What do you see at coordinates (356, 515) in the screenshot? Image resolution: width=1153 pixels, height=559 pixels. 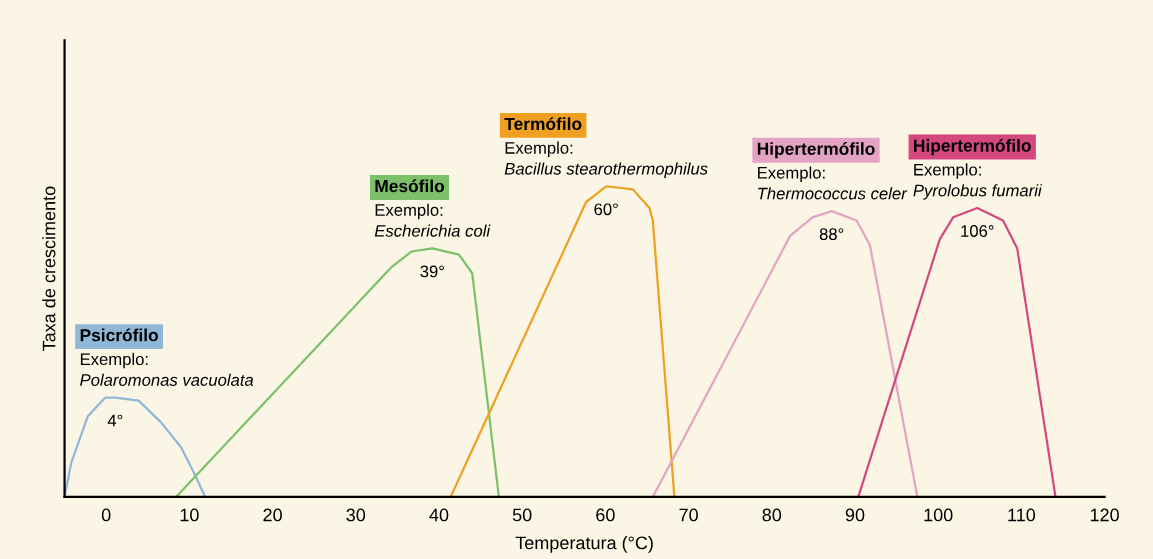 I see `x-tick-label: 30` at bounding box center [356, 515].